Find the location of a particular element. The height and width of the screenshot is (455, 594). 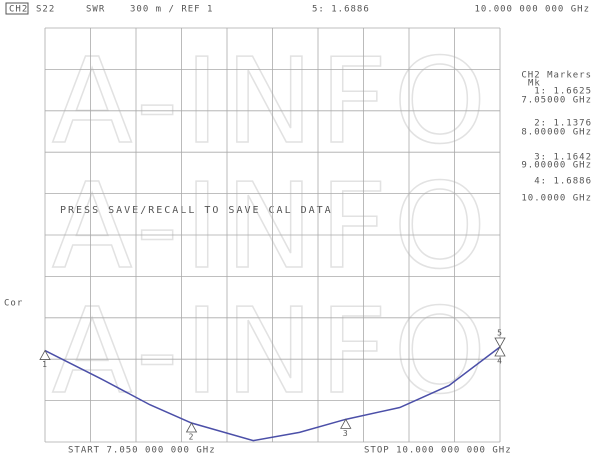

marker-readout: 3: 1.1642 is located at coordinates (563, 158).